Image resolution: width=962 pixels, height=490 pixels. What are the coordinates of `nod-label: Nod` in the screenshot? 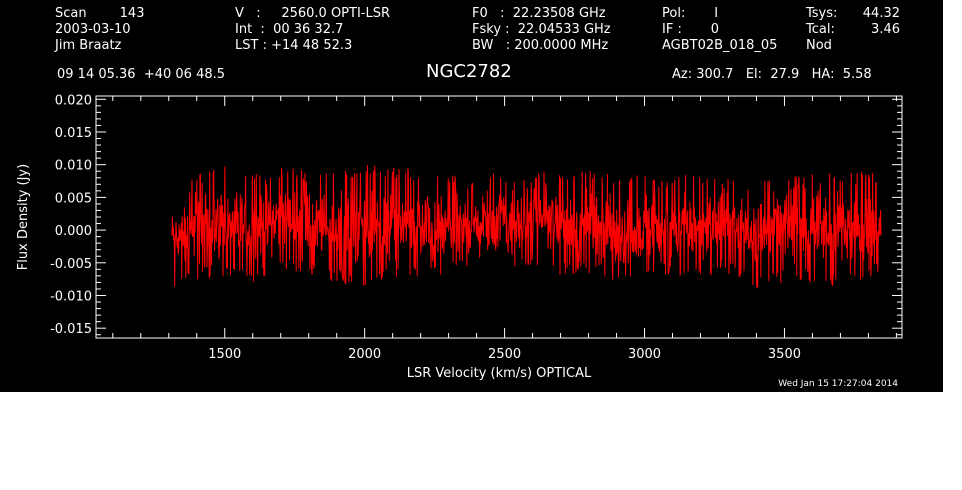 It's located at (819, 45).